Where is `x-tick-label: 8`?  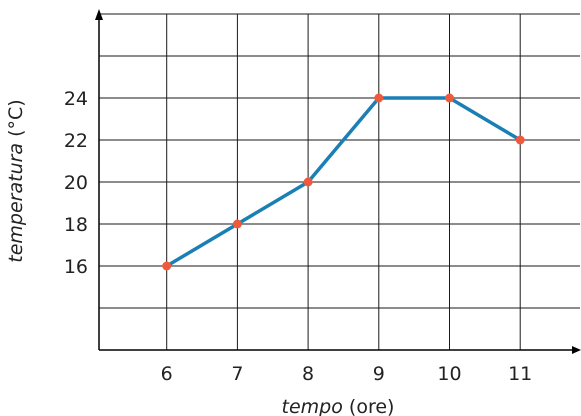
x-tick-label: 8 is located at coordinates (308, 374).